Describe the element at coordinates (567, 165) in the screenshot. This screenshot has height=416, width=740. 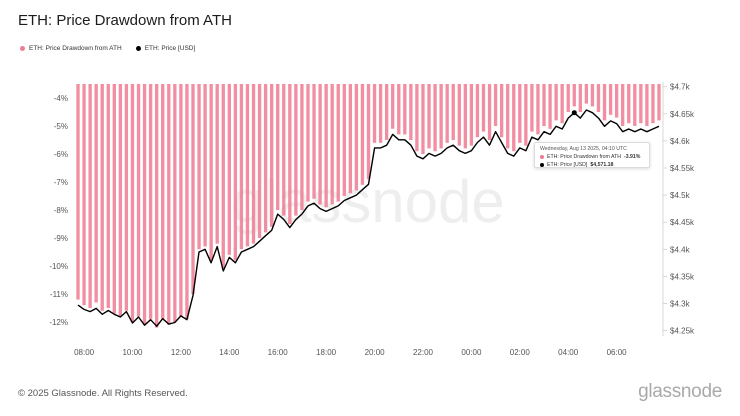
I see `tooltip-label-price: ETH: Price [USD]` at that location.